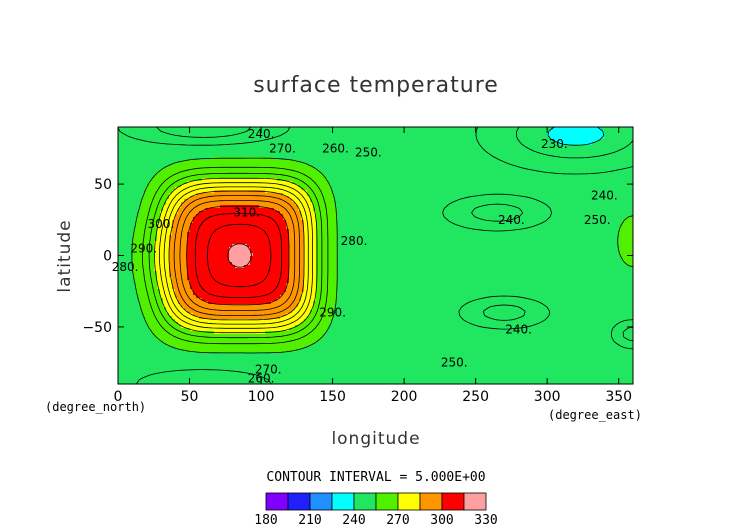 This screenshot has width=752, height=532. Describe the element at coordinates (554, 144) in the screenshot. I see `contour-label: 230.` at that location.